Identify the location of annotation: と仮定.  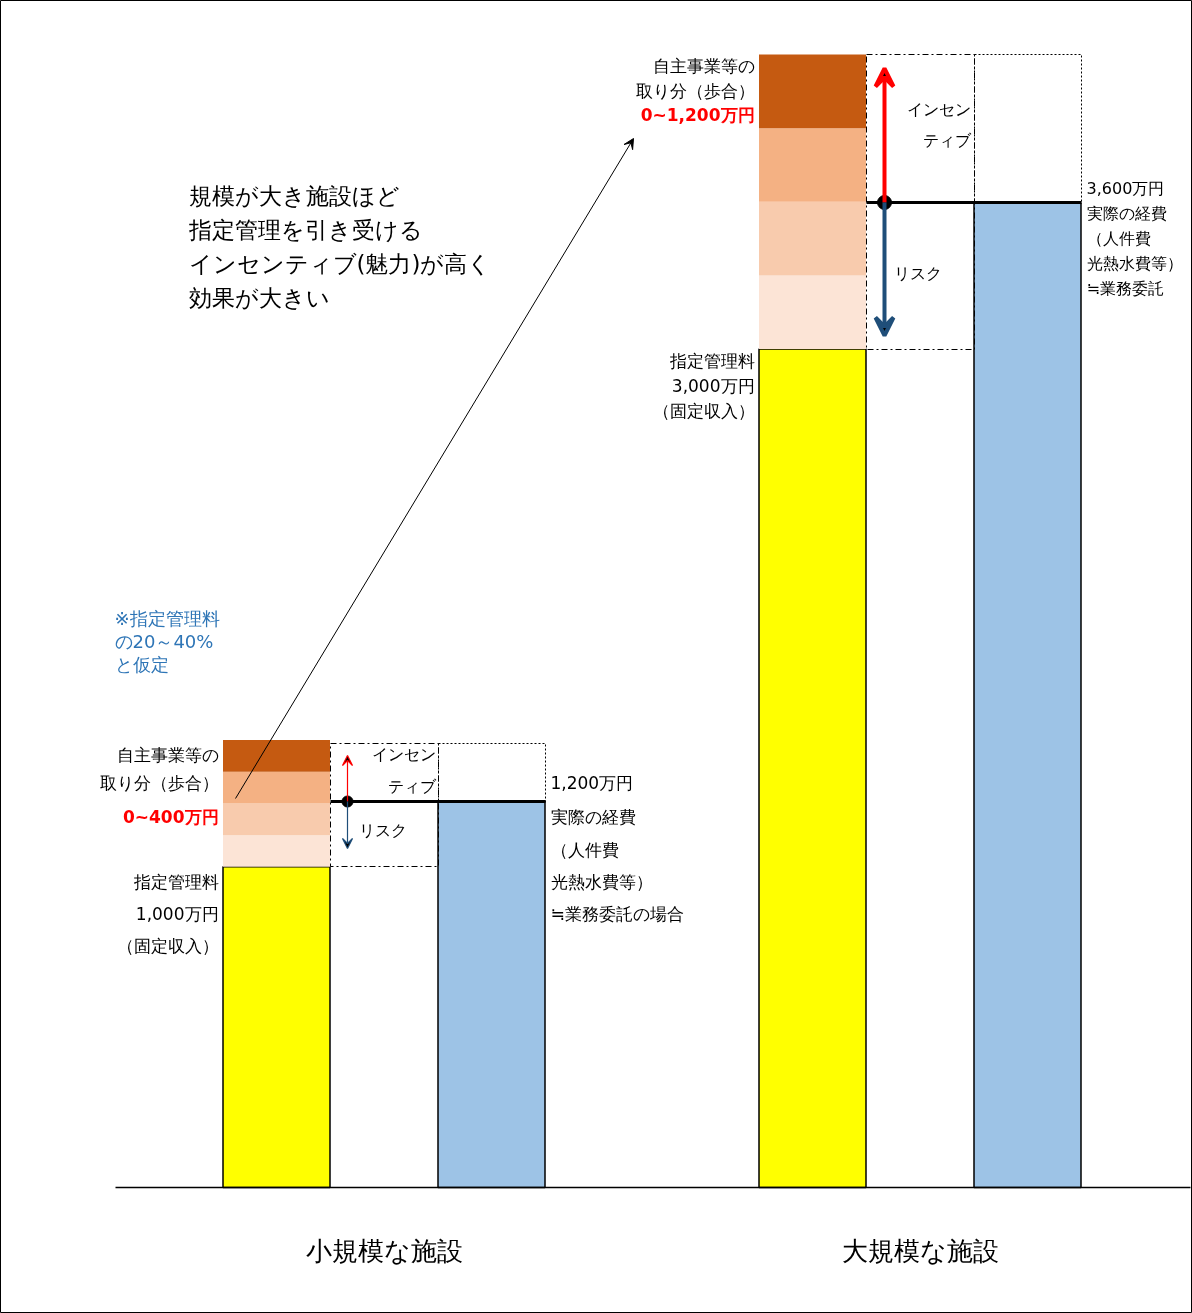
(141, 664).